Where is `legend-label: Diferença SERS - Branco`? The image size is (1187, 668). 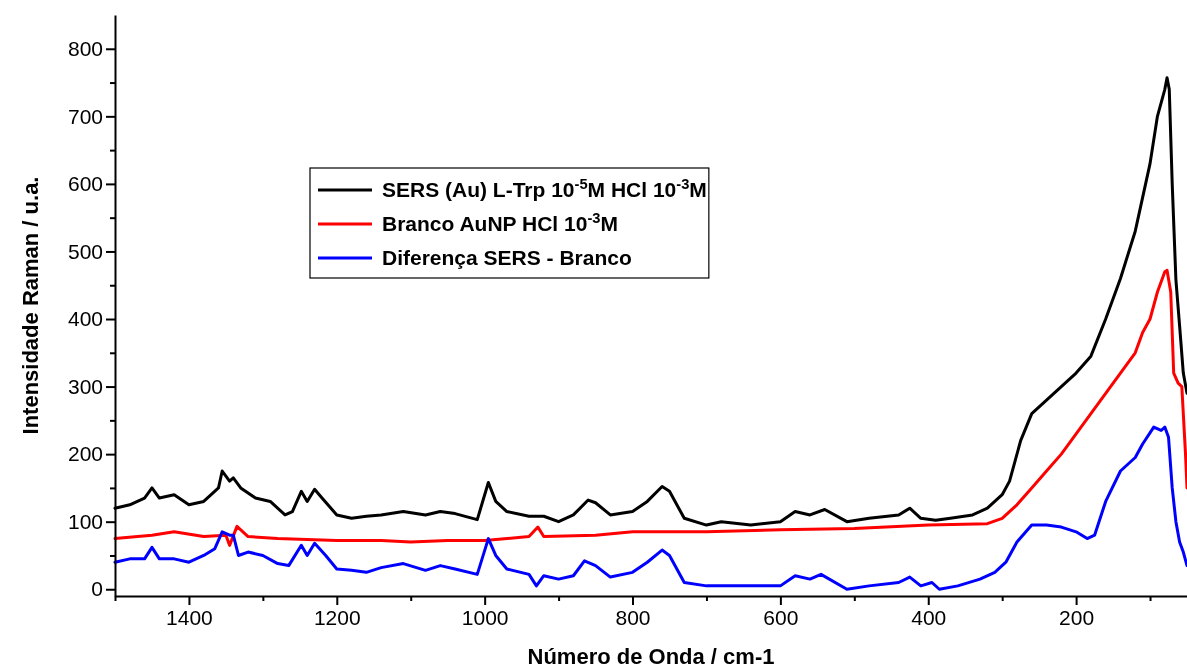
legend-label: Diferença SERS - Branco is located at coordinates (507, 257).